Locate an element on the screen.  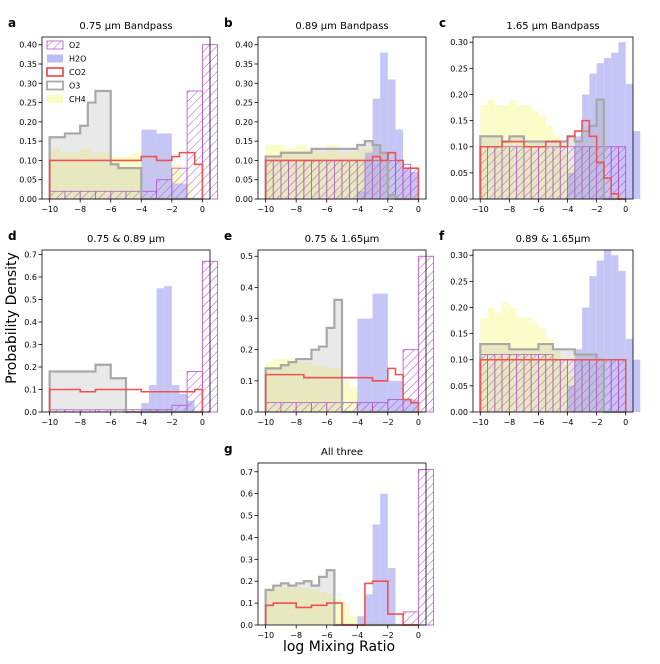
panel-letter: d is located at coordinates (12, 236).